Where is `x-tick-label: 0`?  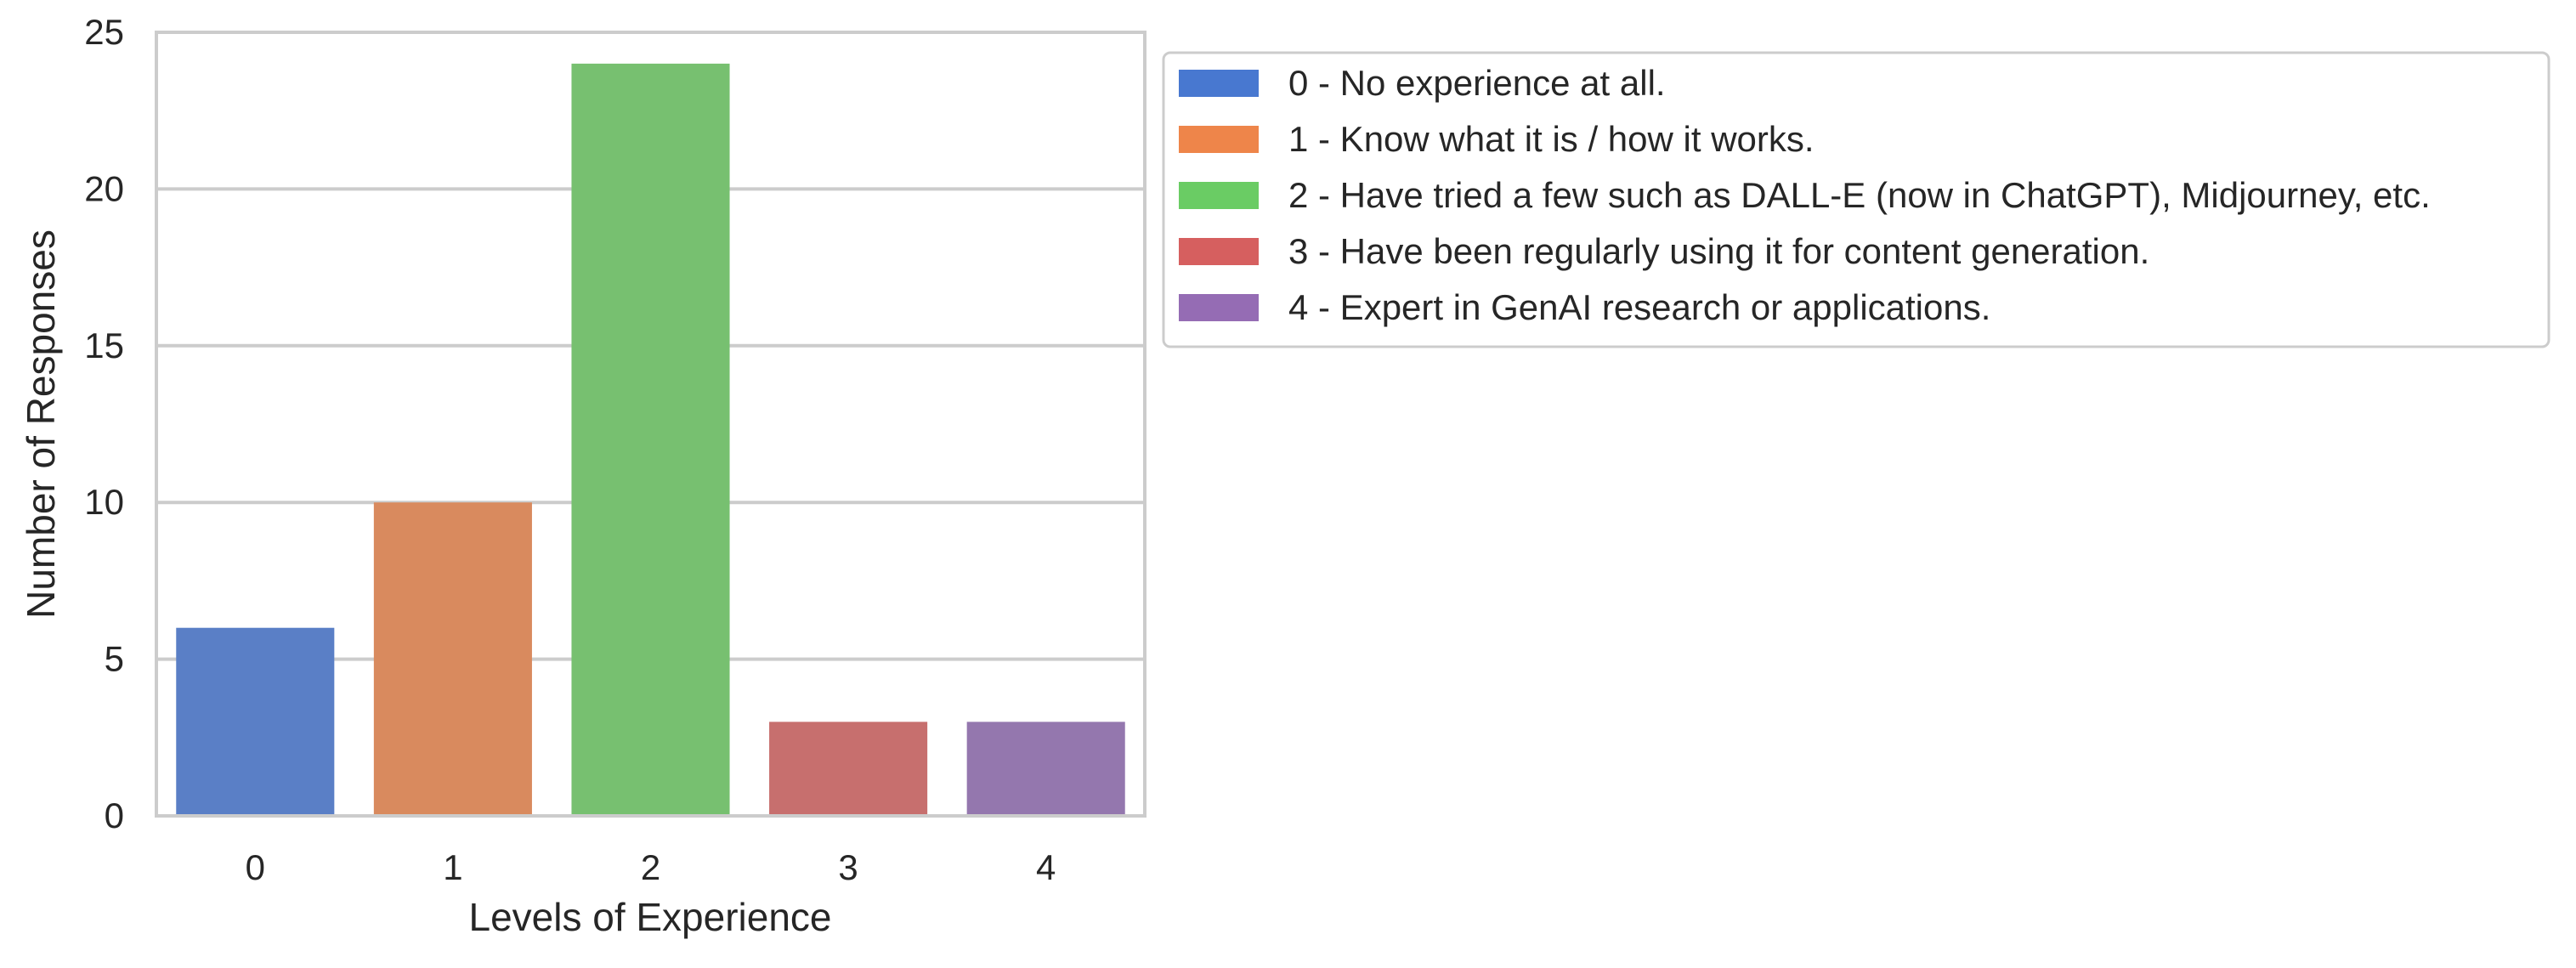
x-tick-label: 0 is located at coordinates (255, 867).